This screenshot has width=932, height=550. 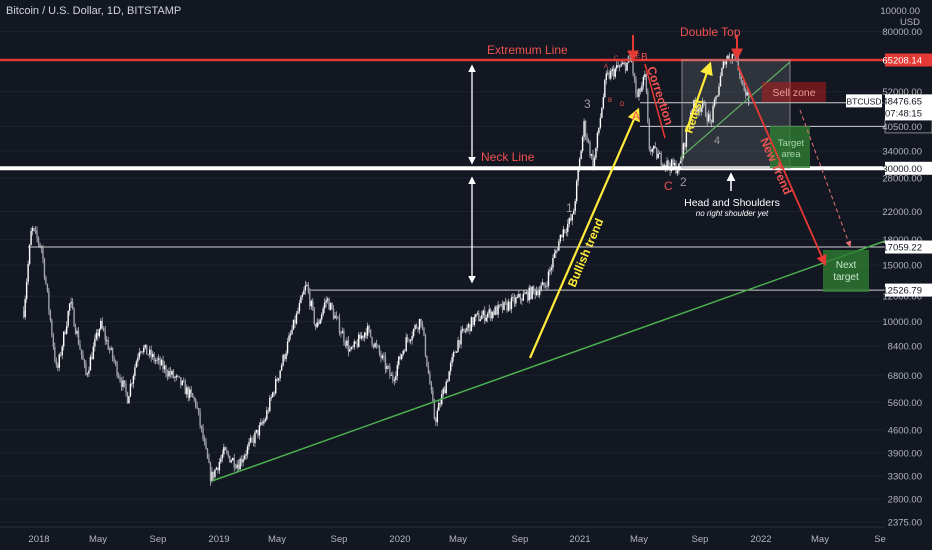 I want to click on sell-zone-label: Sell zone, so click(x=793, y=93).